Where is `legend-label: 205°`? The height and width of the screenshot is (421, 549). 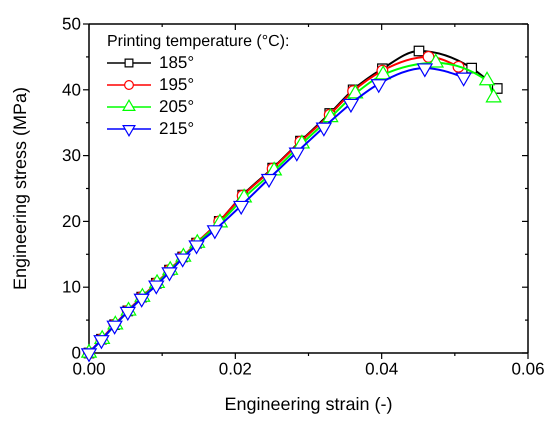 legend-label: 205° is located at coordinates (176, 106).